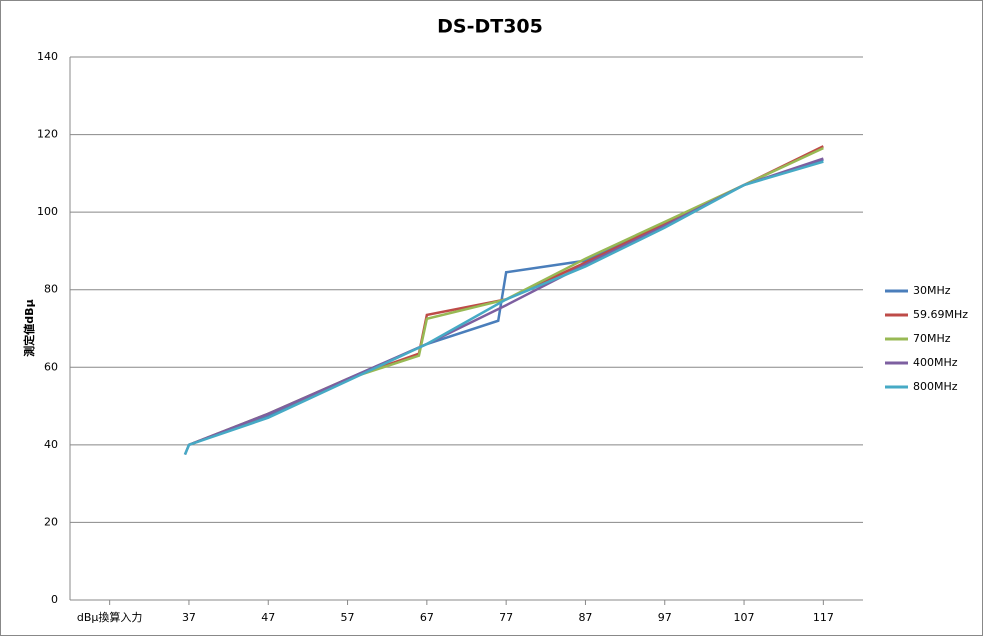  What do you see at coordinates (935, 386) in the screenshot?
I see `legend-label: 800MHz` at bounding box center [935, 386].